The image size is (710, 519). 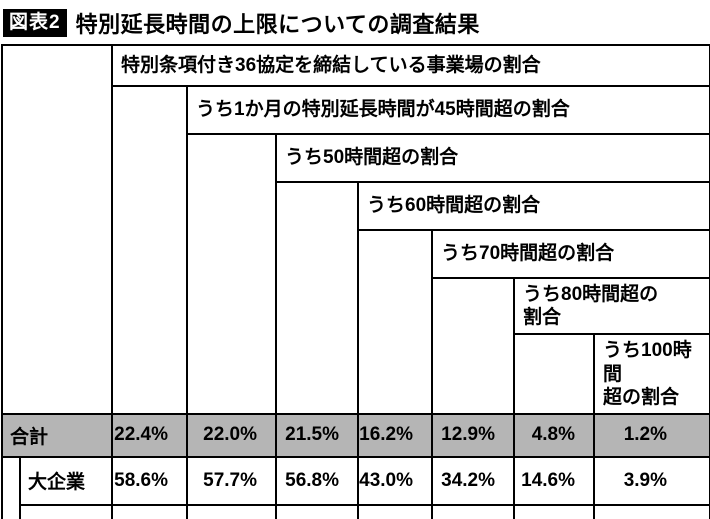 What do you see at coordinates (651, 374) in the screenshot?
I see `col-header-over-100h: うち100時間 超の割合` at bounding box center [651, 374].